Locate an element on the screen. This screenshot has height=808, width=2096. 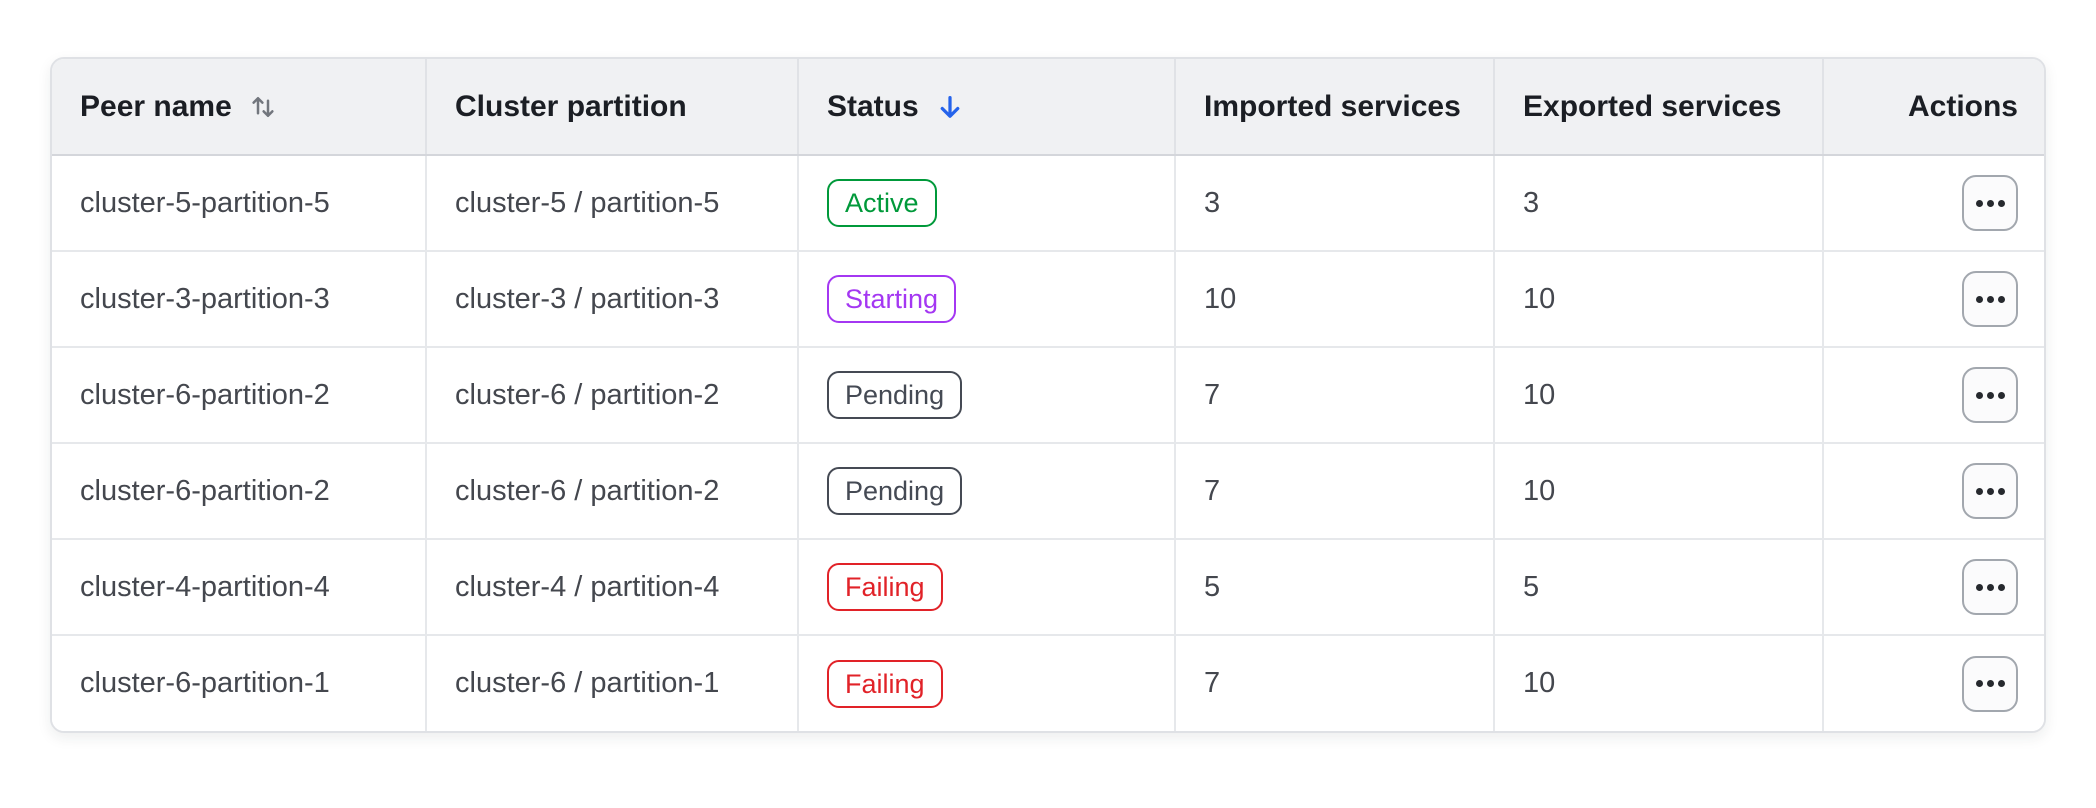
column-header-exported-services: Exported services is located at coordinates (1659, 107).